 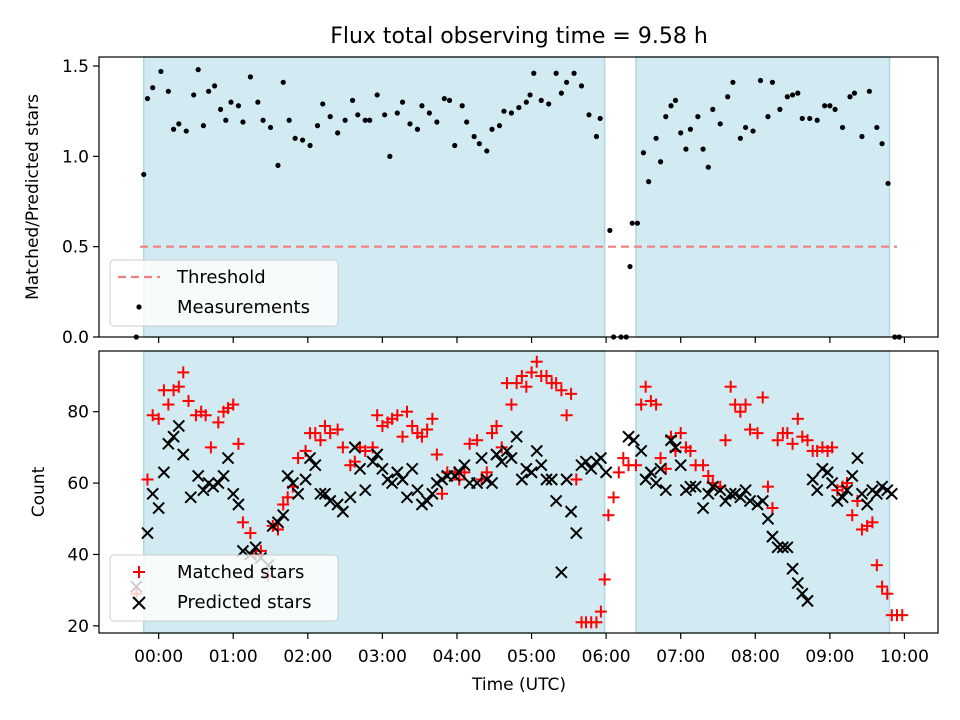 What do you see at coordinates (240, 572) in the screenshot?
I see `matched-legend-label: Matched stars` at bounding box center [240, 572].